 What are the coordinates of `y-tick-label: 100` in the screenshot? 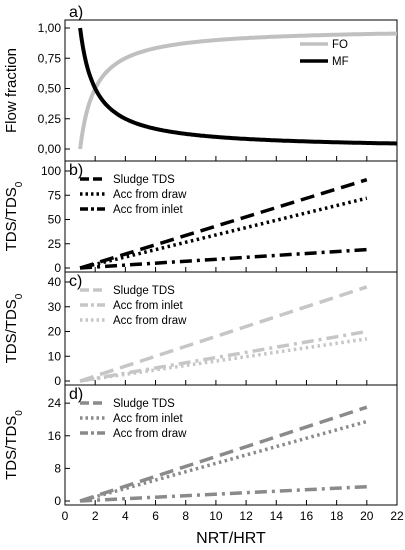 It's located at (51, 171).